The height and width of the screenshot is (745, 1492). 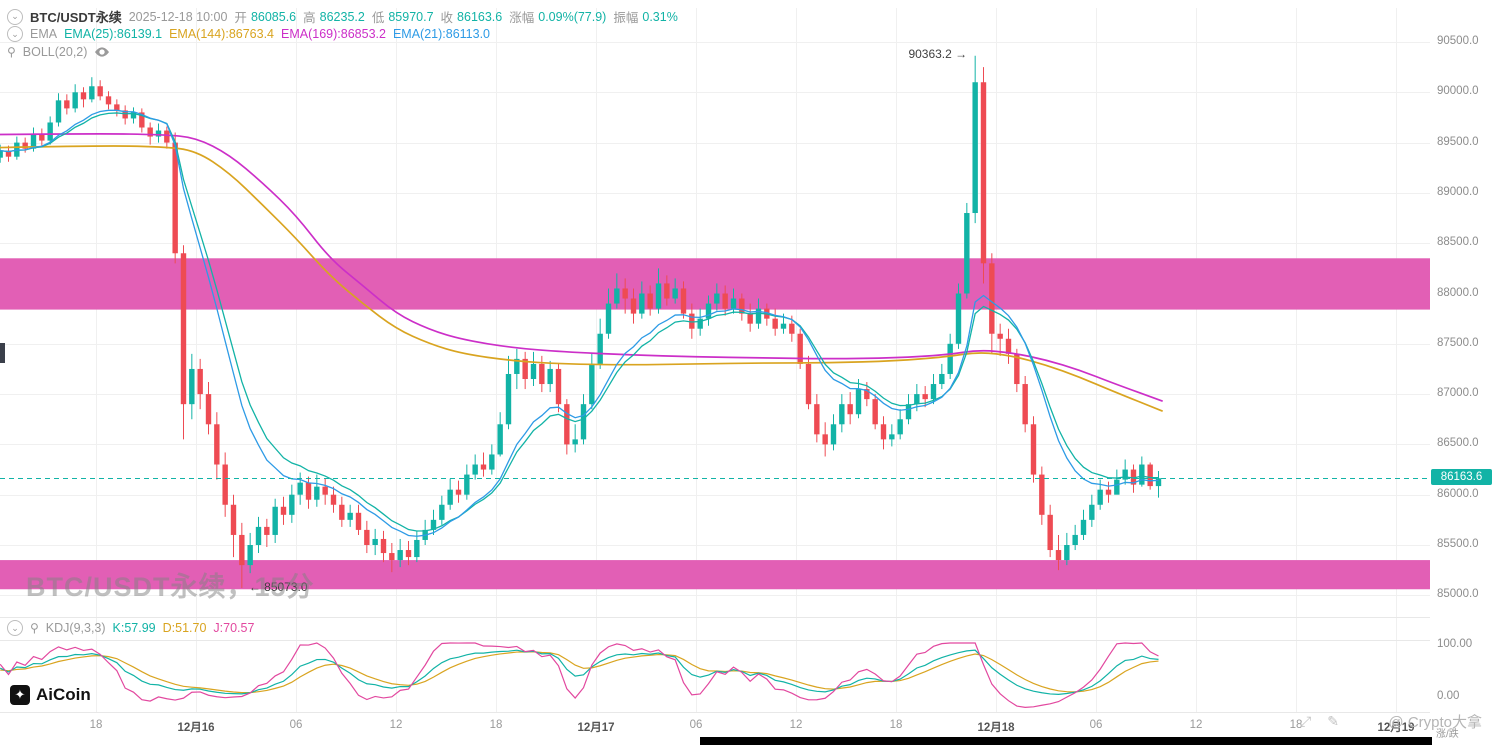 I want to click on ema169-value: EMA(169):86853.2, so click(x=333, y=34).